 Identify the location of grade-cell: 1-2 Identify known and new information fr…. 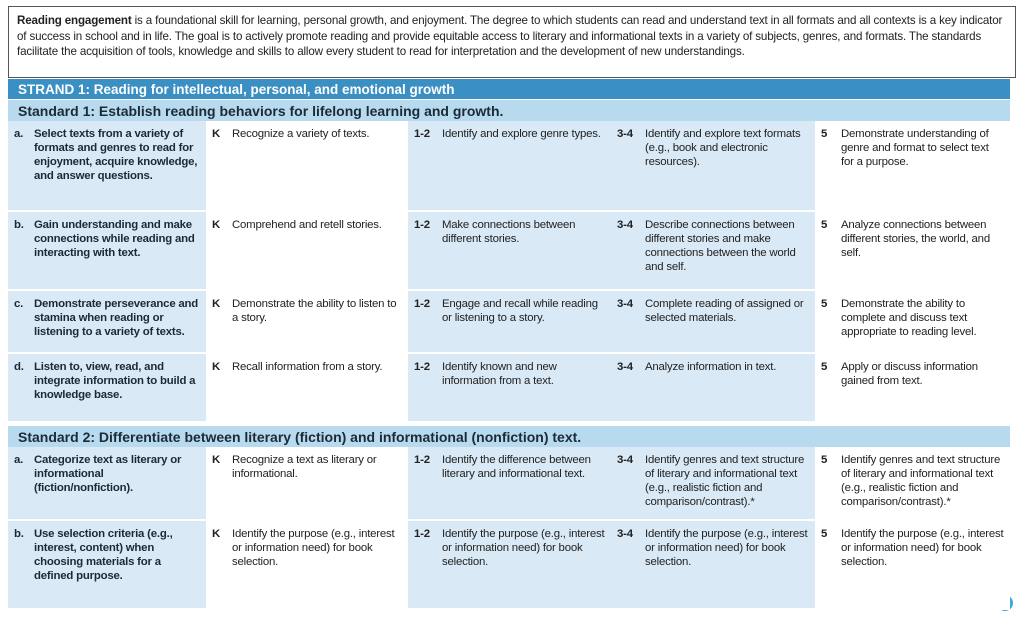
(509, 387).